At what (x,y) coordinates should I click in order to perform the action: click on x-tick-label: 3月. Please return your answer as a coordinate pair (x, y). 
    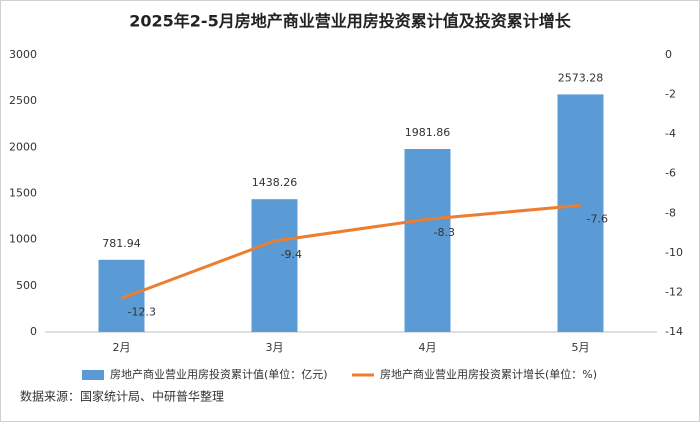
    Looking at the image, I should click on (275, 347).